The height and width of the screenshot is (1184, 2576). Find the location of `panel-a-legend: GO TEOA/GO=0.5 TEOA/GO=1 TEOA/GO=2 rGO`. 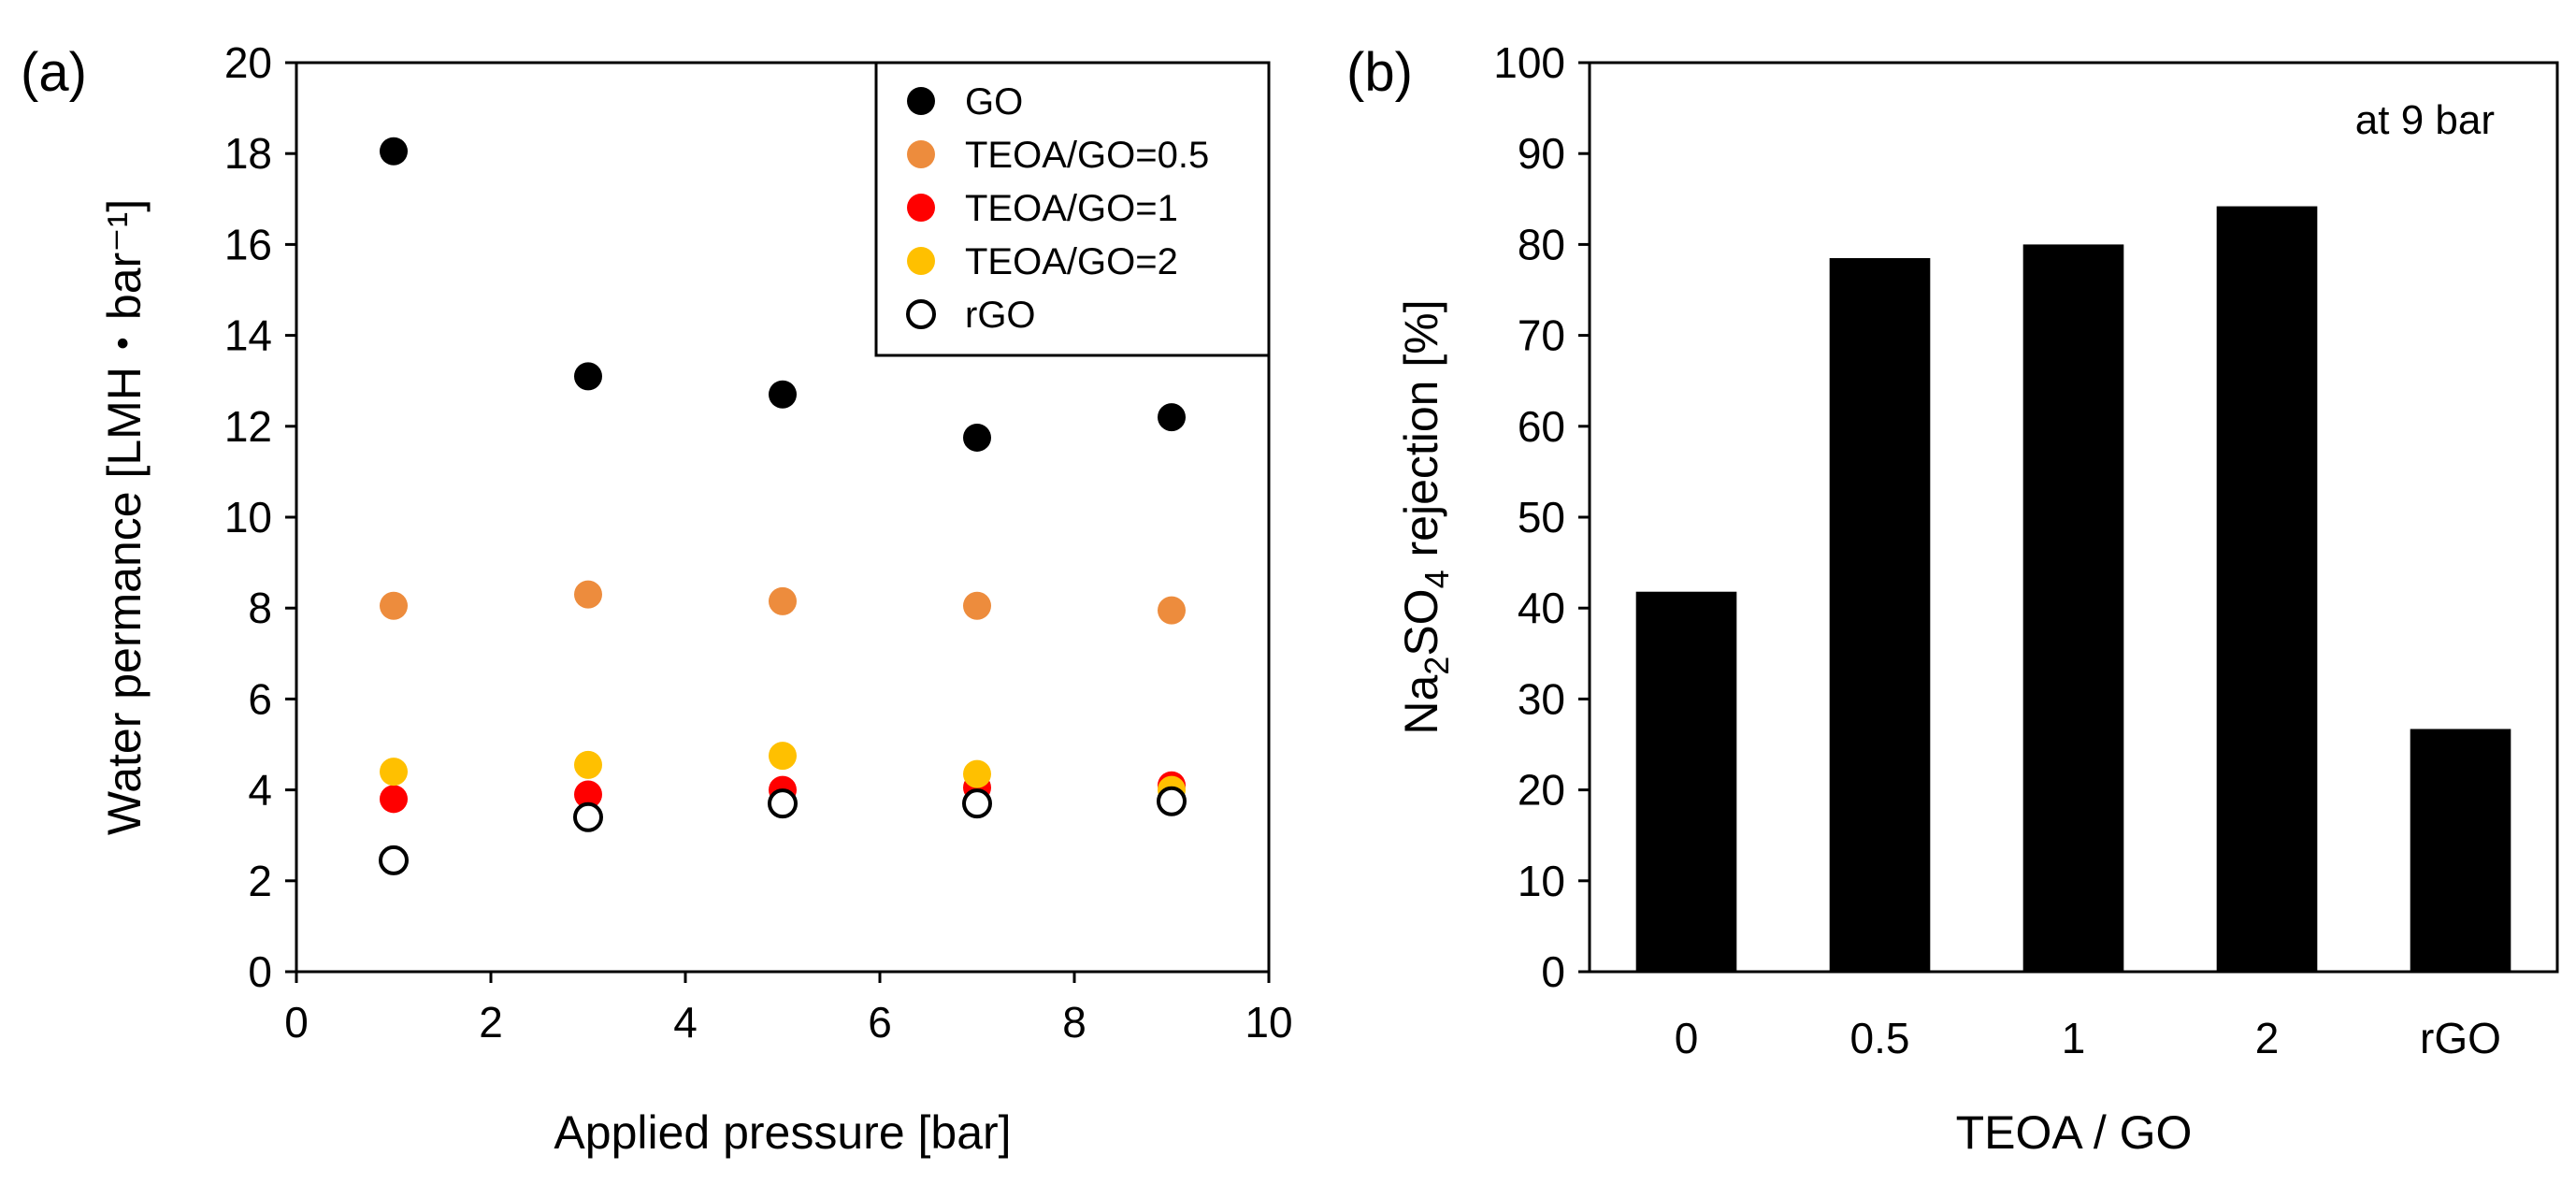

panel-a-legend: GO TEOA/GO=0.5 TEOA/GO=1 TEOA/GO=2 rGO is located at coordinates (1073, 209).